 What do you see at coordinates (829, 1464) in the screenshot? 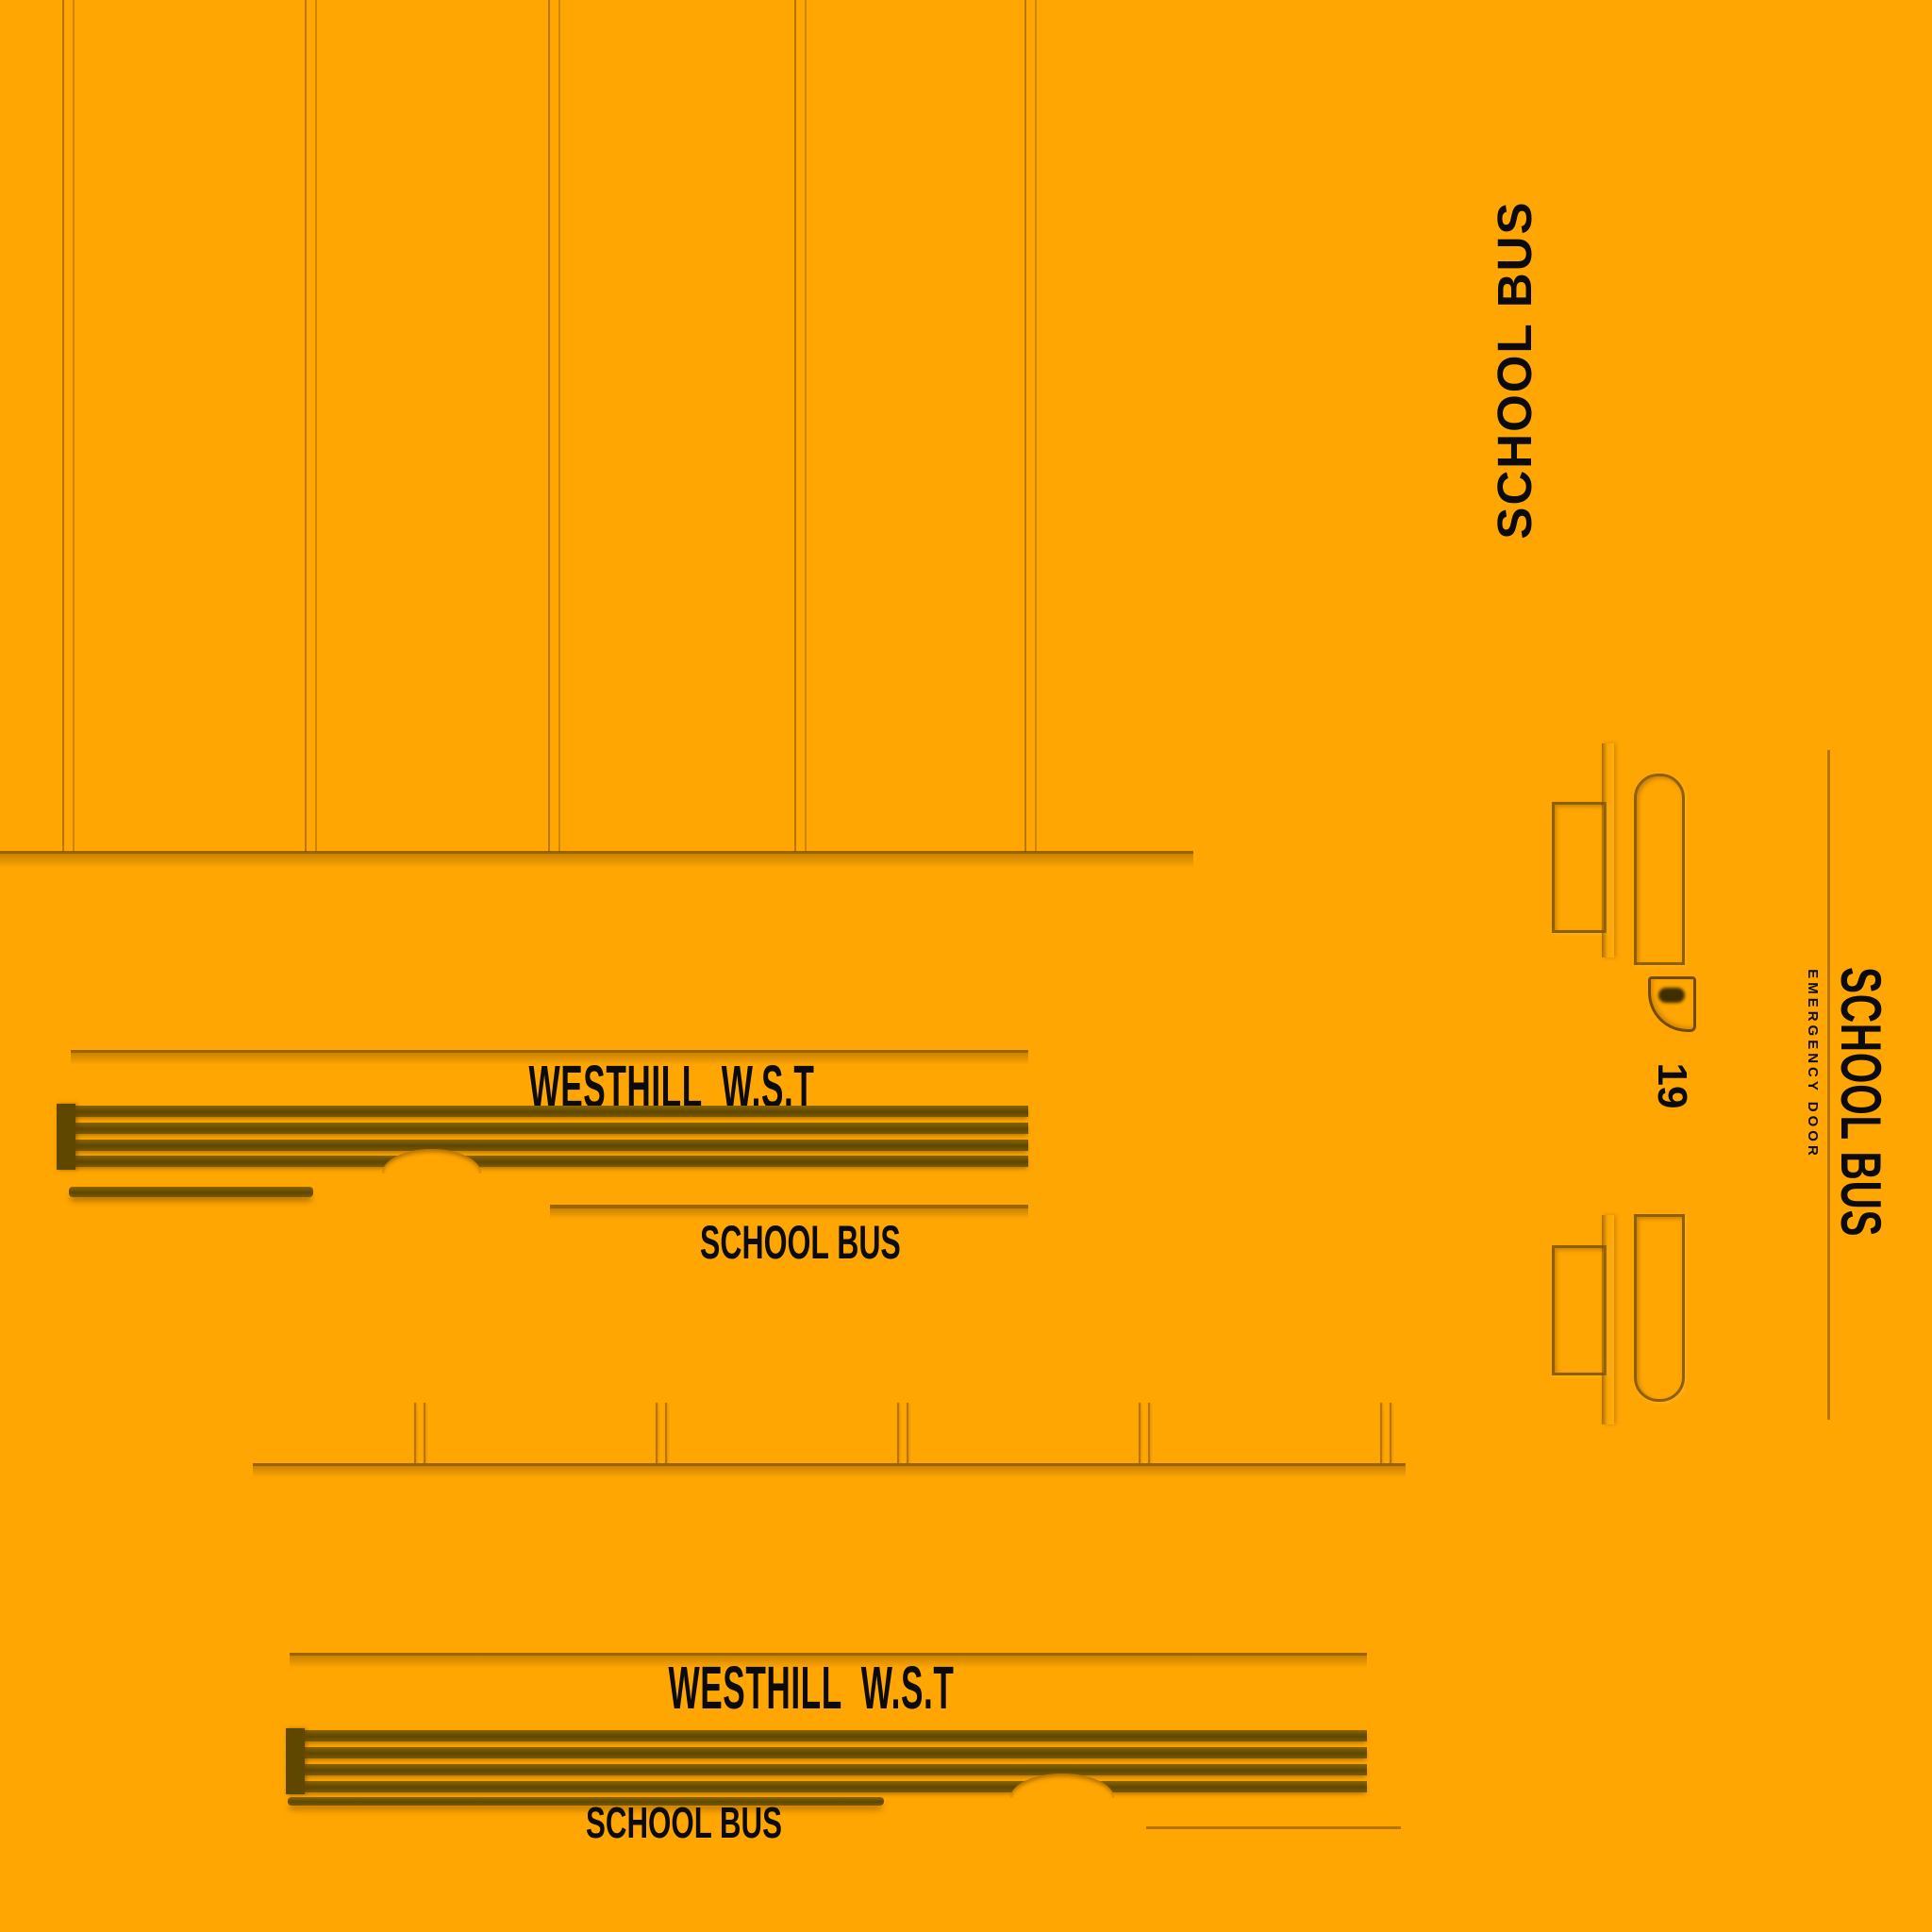
I see `chassis-line` at bounding box center [829, 1464].